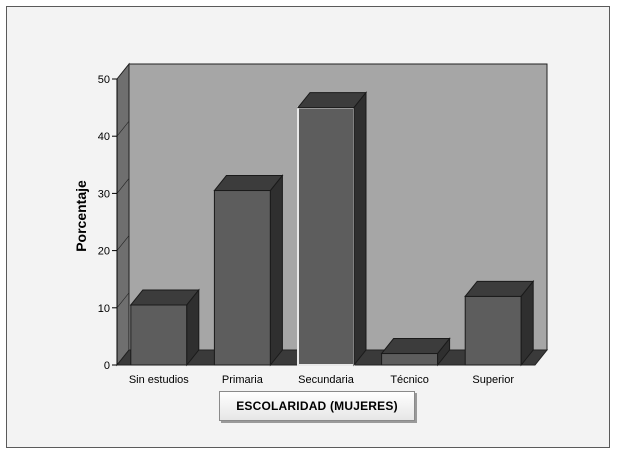 Image resolution: width=618 pixels, height=456 pixels. I want to click on y-tick-label: 0, so click(107, 366).